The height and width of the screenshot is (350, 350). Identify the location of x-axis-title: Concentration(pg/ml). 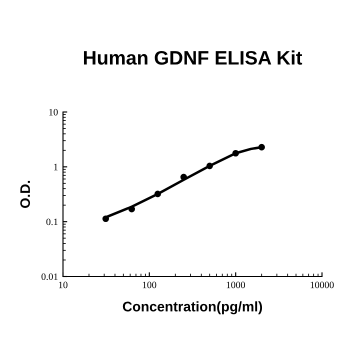
(192, 307).